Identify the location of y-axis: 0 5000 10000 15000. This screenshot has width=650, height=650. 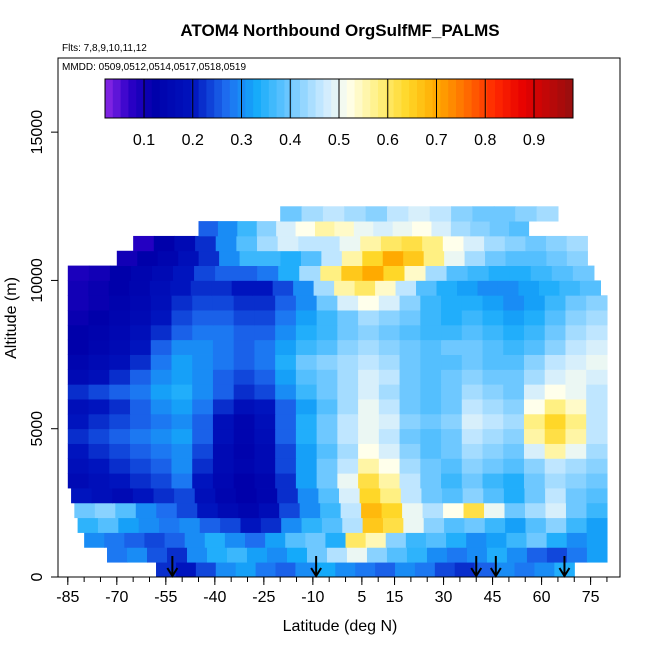
(43, 345).